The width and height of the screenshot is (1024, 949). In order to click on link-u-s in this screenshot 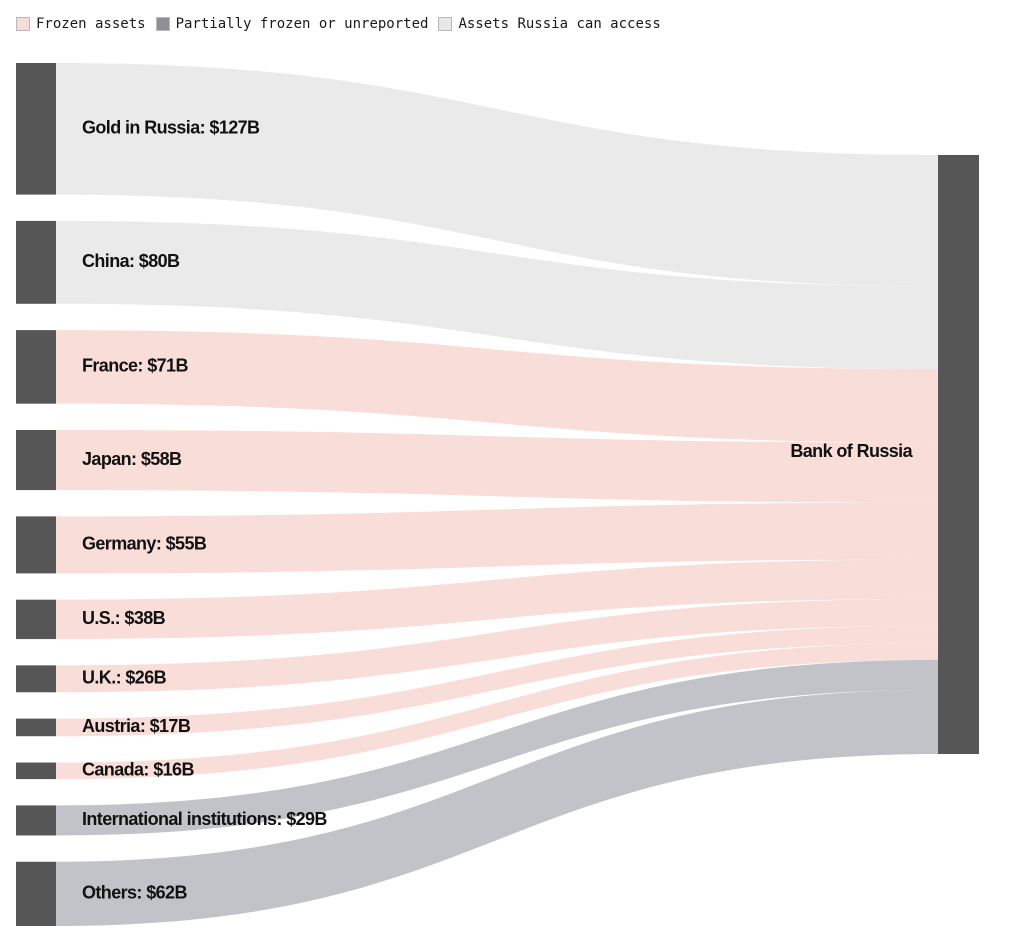, I will do `click(497, 599)`.